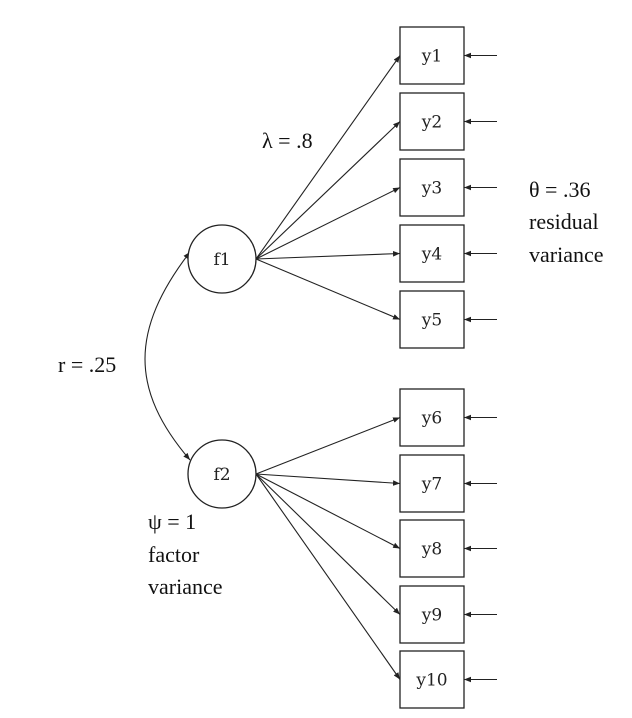 This screenshot has width=632, height=718. Describe the element at coordinates (328, 289) in the screenshot. I see `loading-arrow-y5` at that location.